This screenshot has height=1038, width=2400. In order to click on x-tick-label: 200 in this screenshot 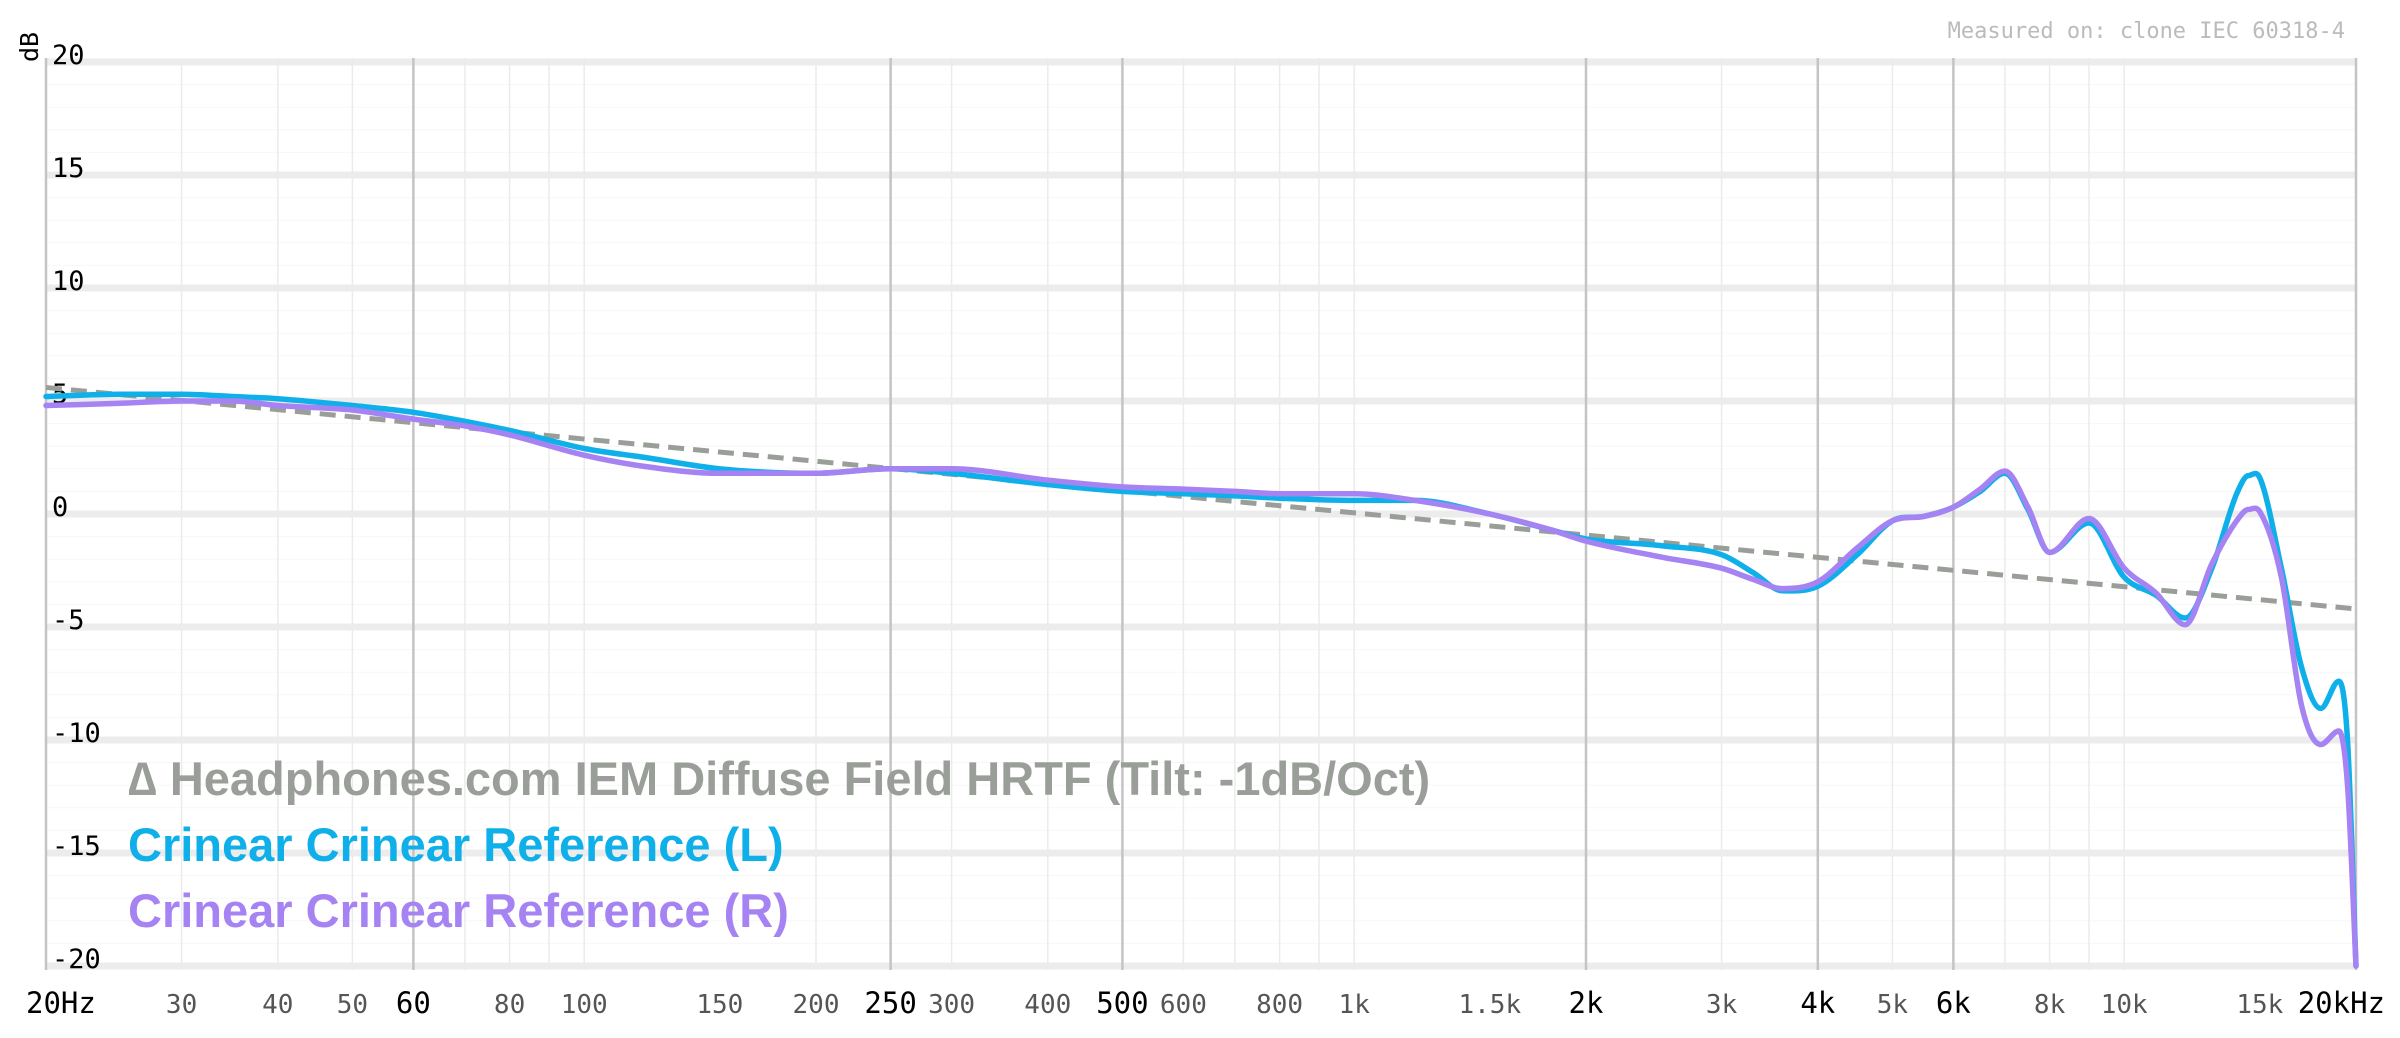, I will do `click(816, 1005)`.